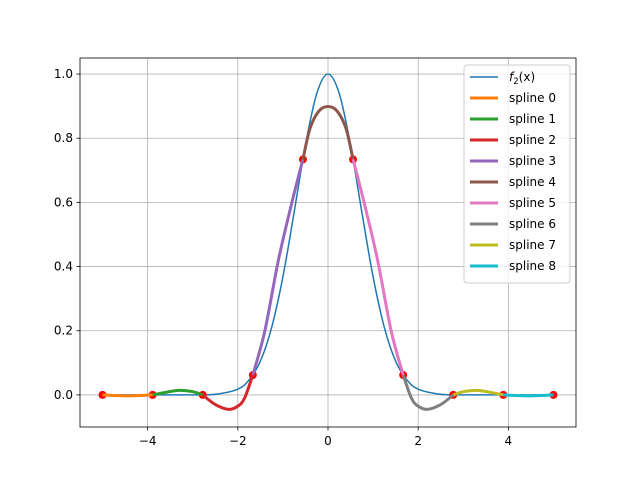  Describe the element at coordinates (378, 267) in the screenshot. I see `spline-5-line` at that location.